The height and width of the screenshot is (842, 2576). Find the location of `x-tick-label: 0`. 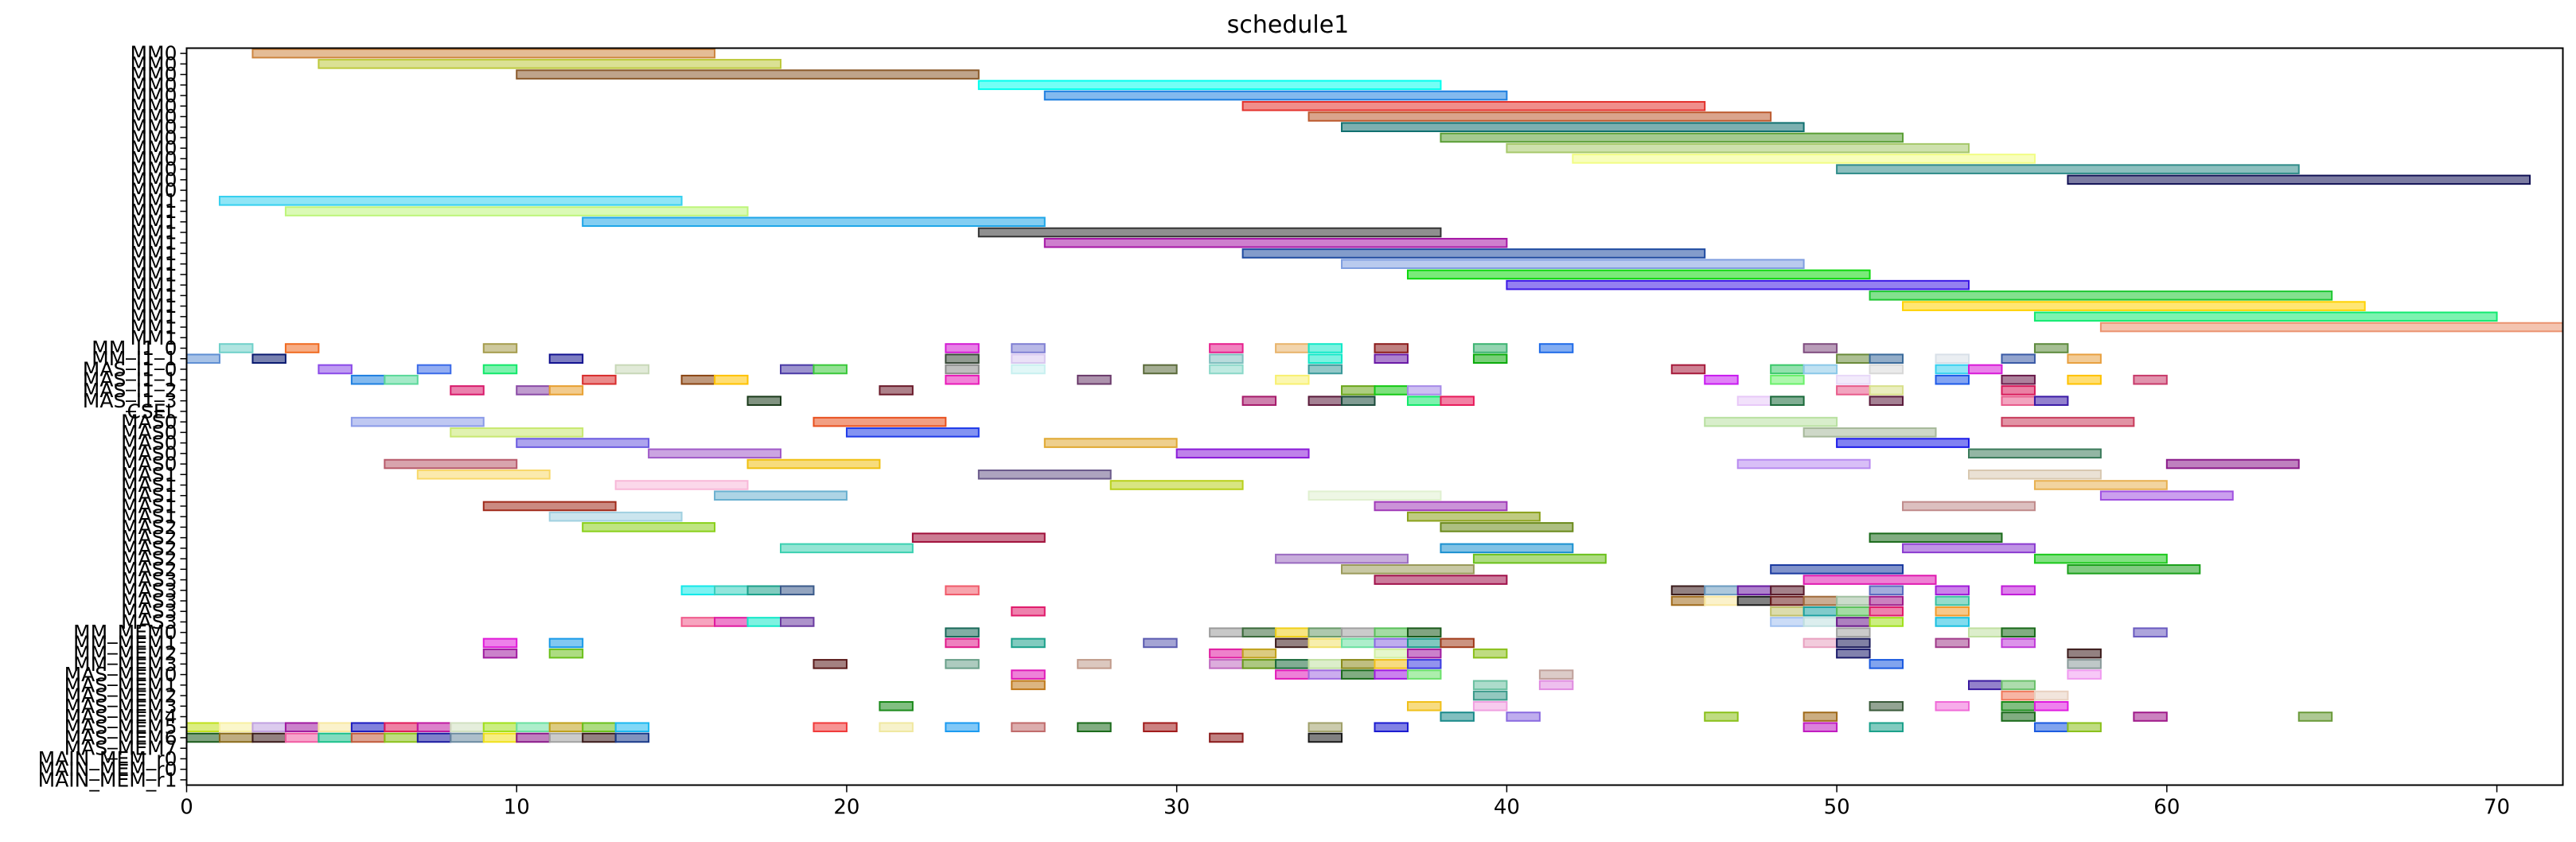

x-tick-label: 0 is located at coordinates (186, 808).